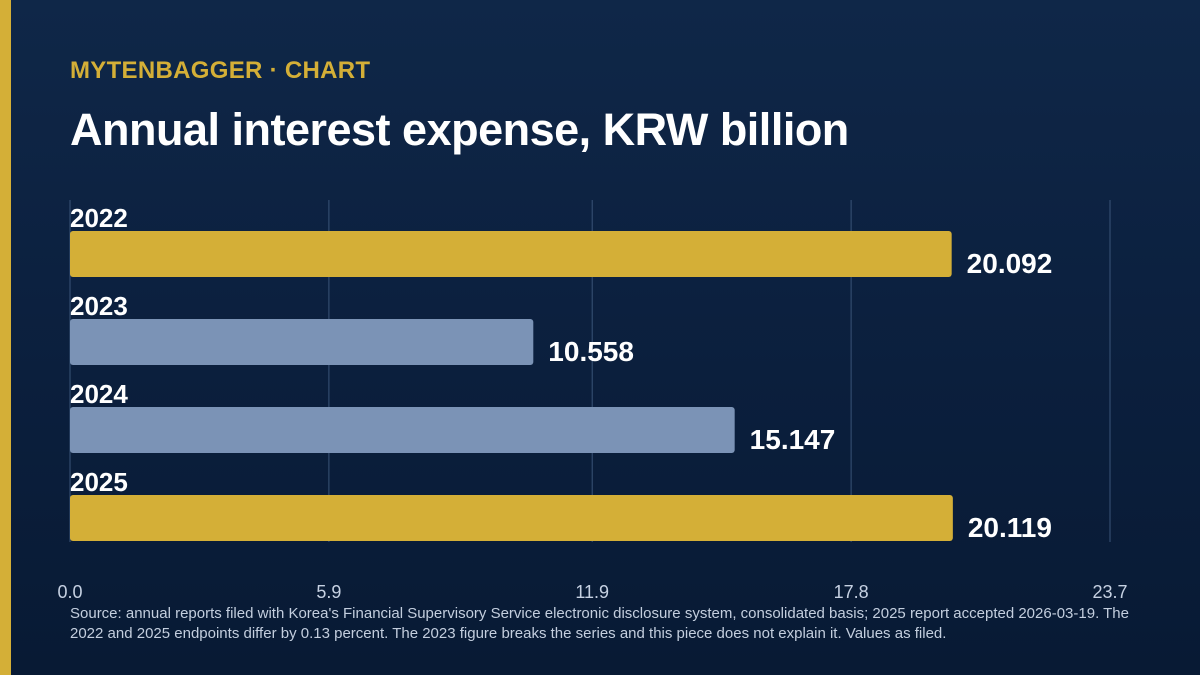 This screenshot has width=1200, height=675. I want to click on kicker: MYTENBAGGER · CHART, so click(220, 70).